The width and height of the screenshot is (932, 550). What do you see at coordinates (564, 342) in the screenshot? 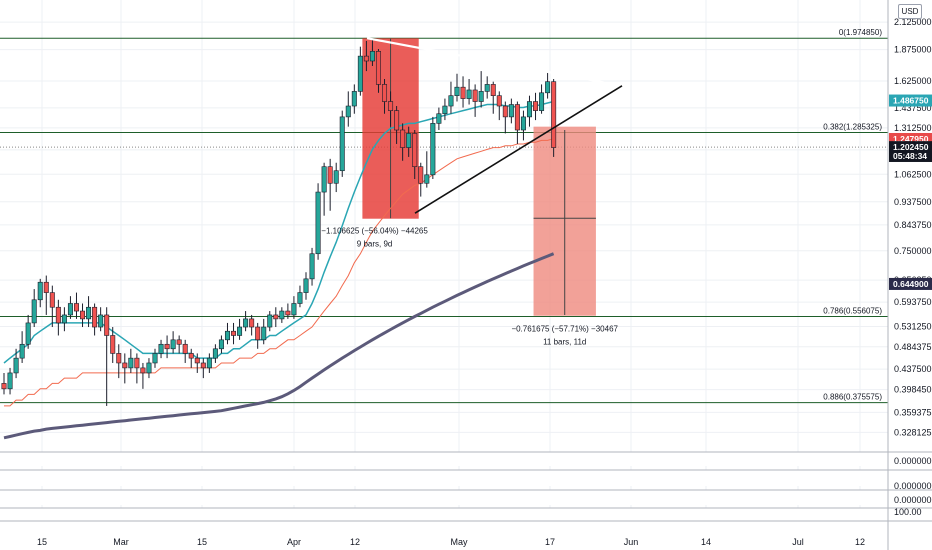
I see `measure-bars-label: 11 bars, 11d` at bounding box center [564, 342].